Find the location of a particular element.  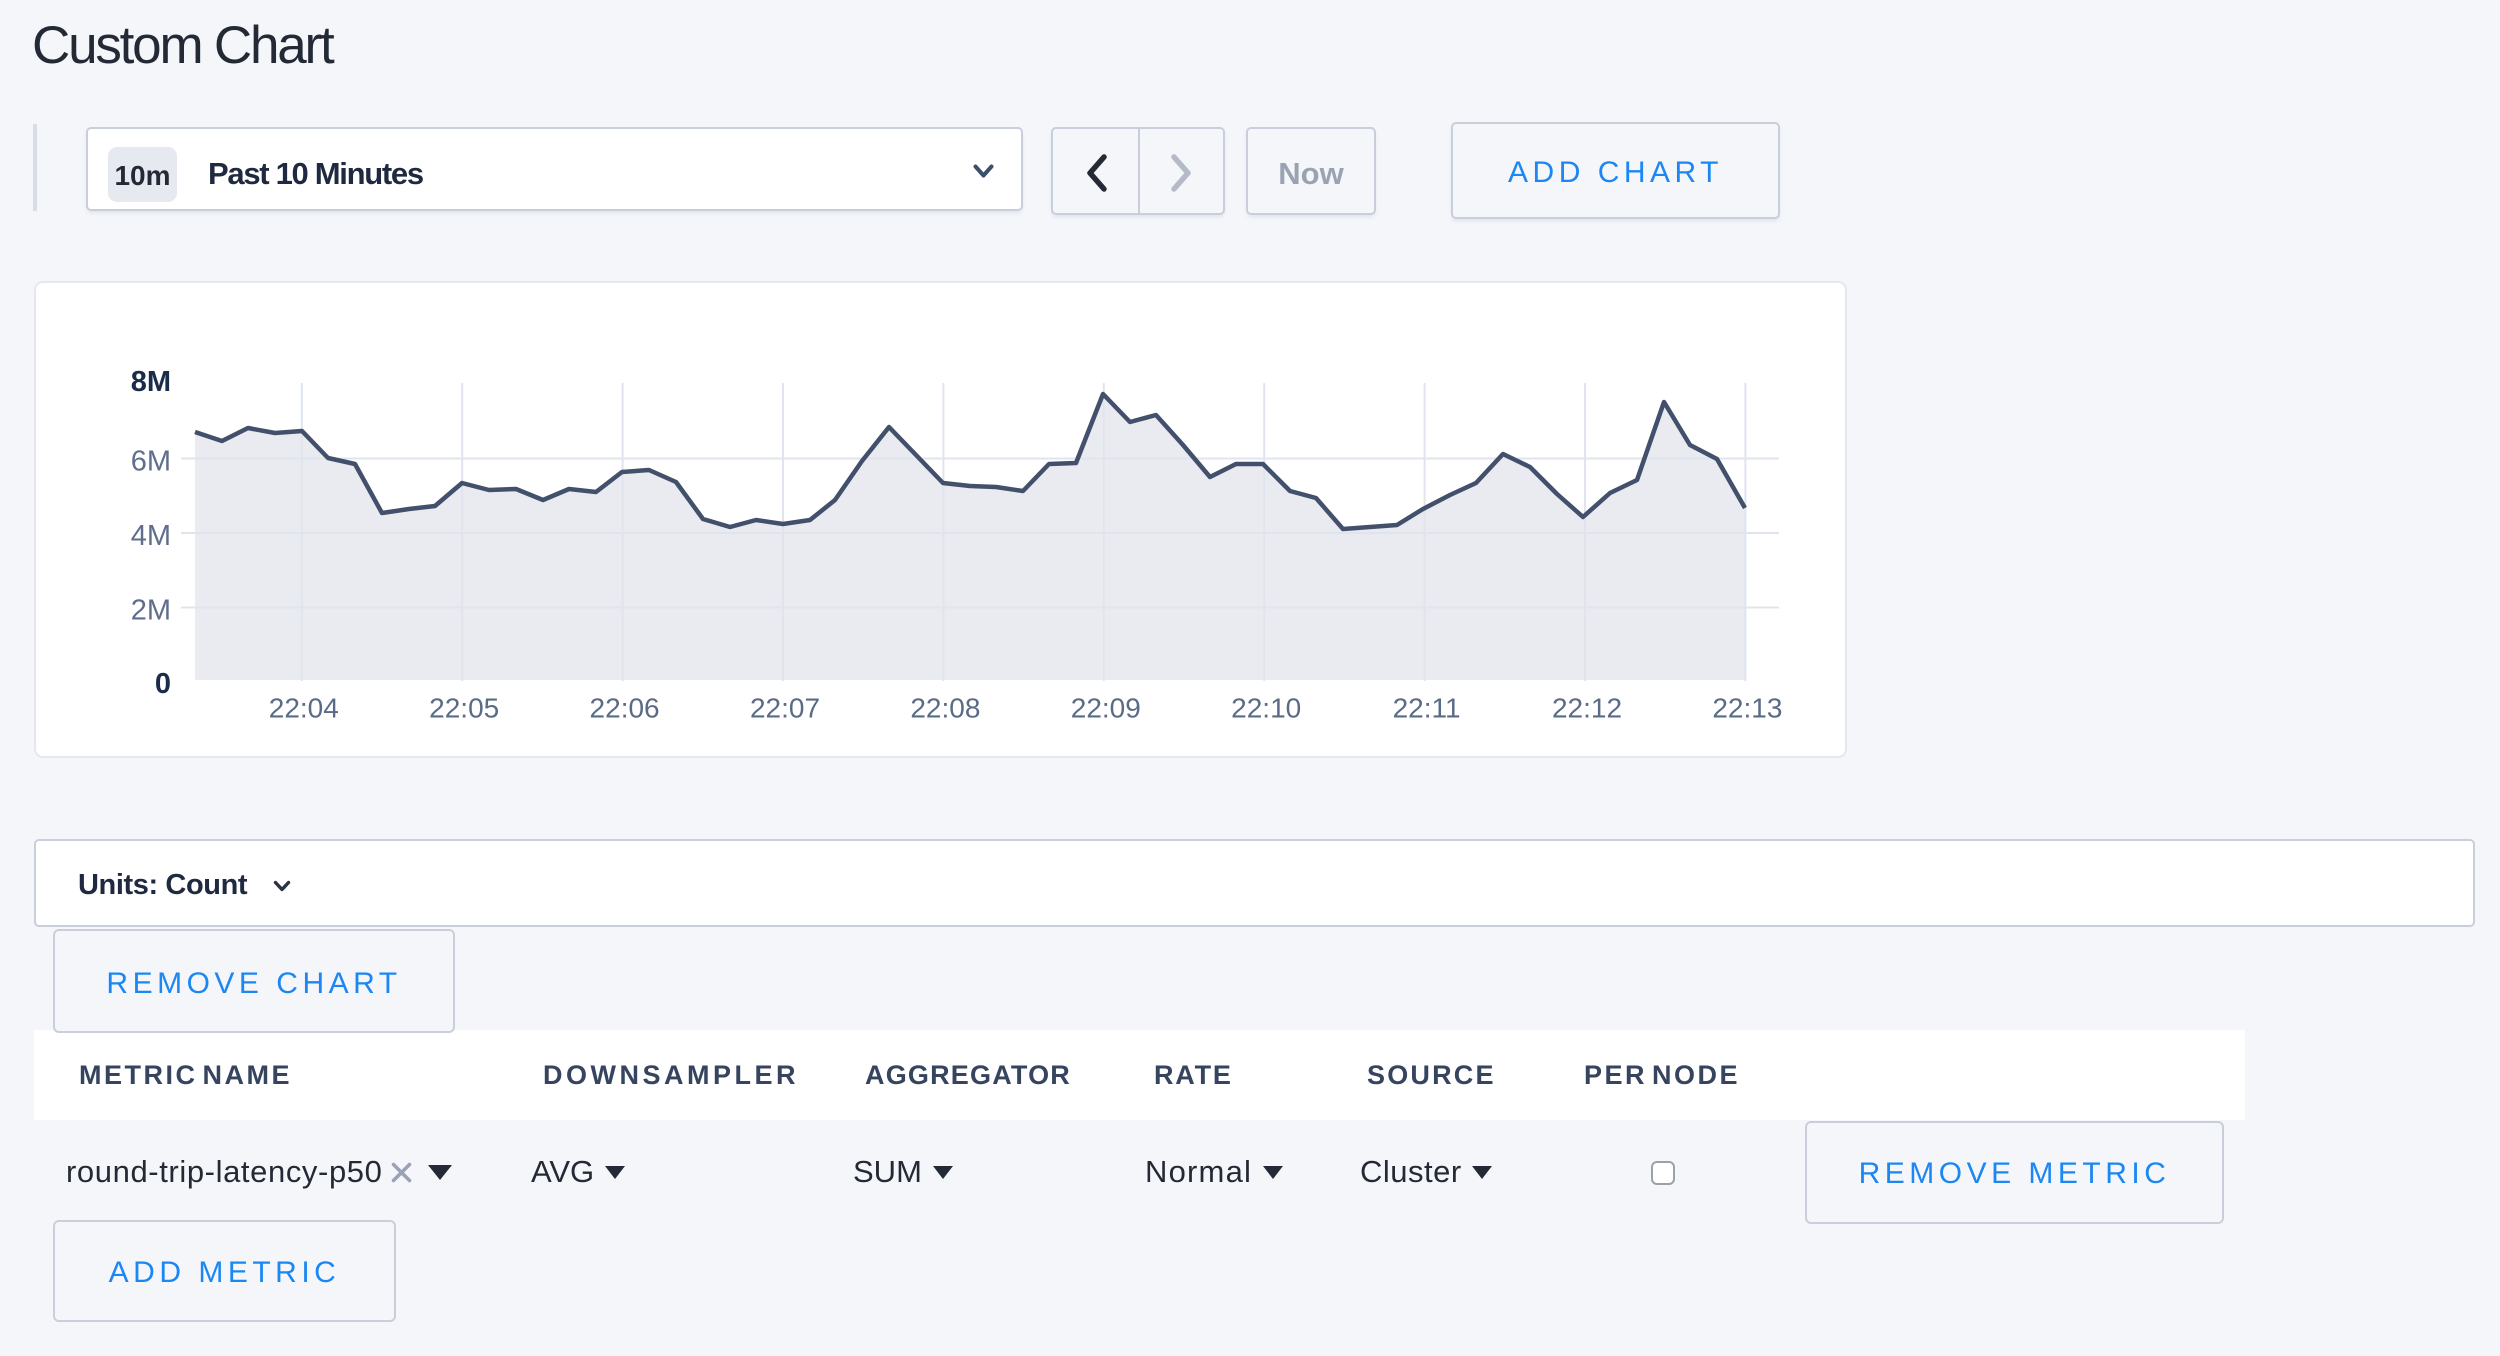

svg-text: 22:10 is located at coordinates (1266, 708).